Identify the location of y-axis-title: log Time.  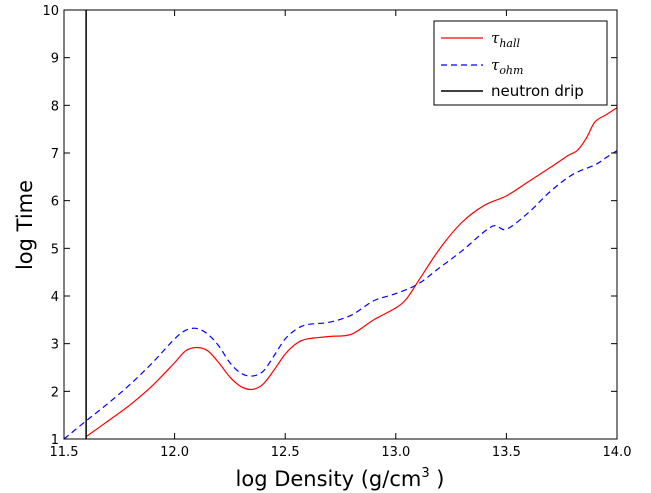
(25, 225).